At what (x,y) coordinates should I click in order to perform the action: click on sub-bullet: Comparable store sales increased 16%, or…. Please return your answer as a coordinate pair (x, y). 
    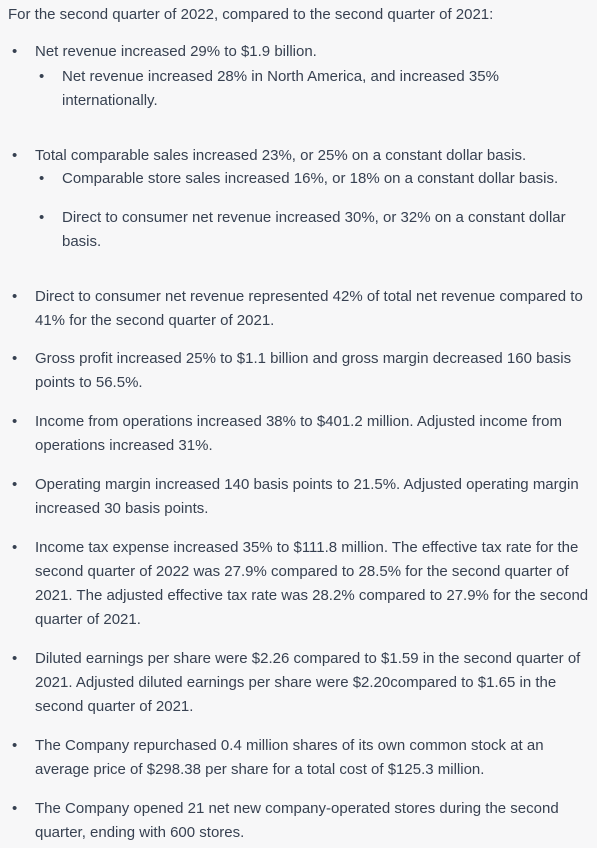
    Looking at the image, I should click on (316, 179).